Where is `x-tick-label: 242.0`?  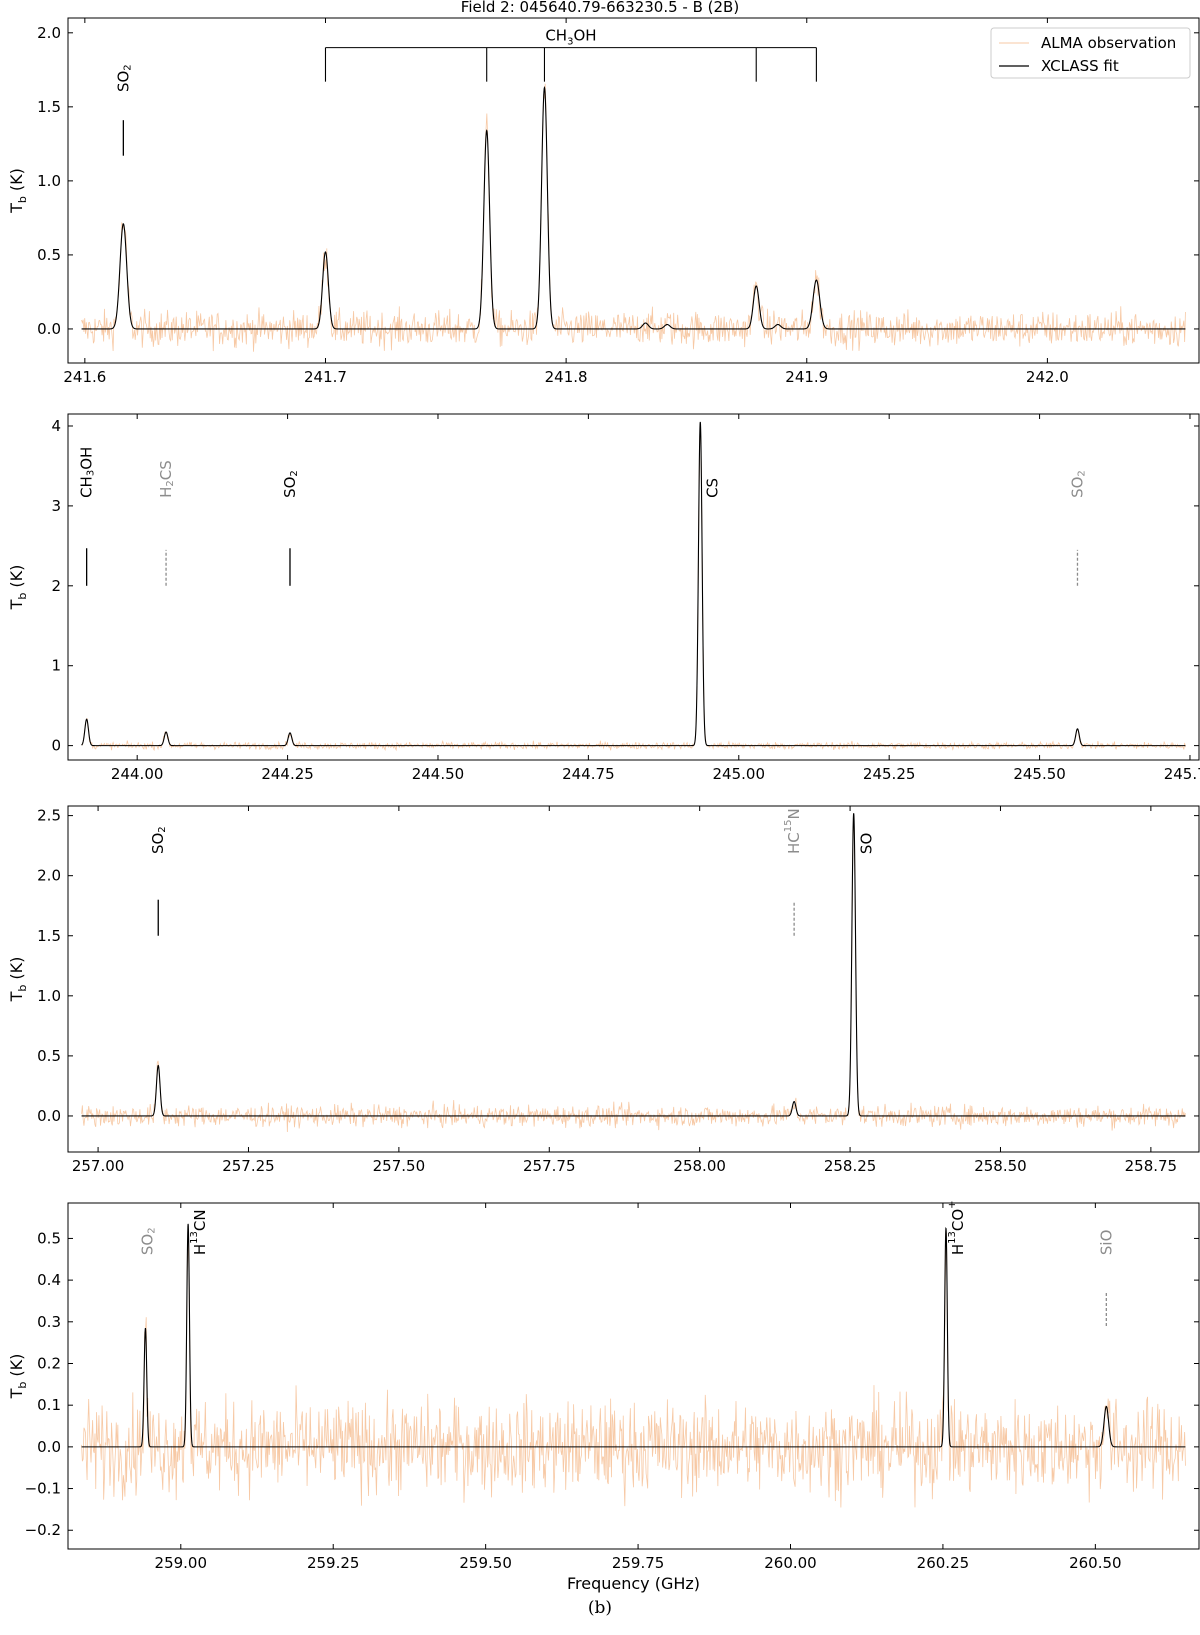 x-tick-label: 242.0 is located at coordinates (1047, 377).